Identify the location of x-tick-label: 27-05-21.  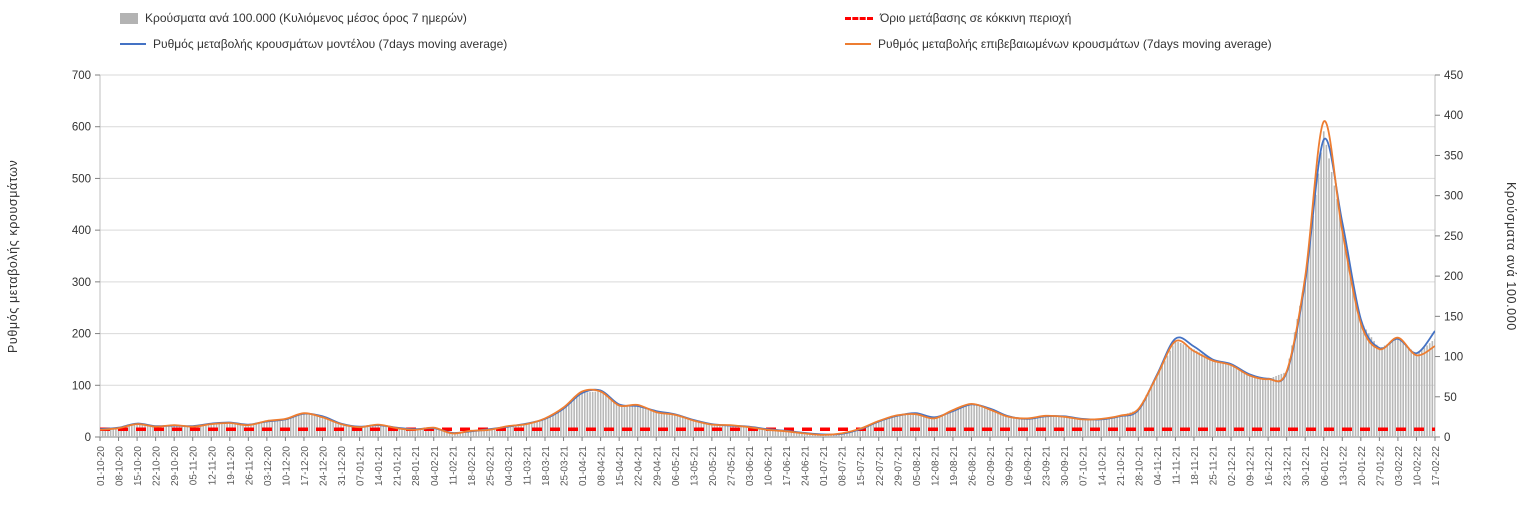
(731, 466).